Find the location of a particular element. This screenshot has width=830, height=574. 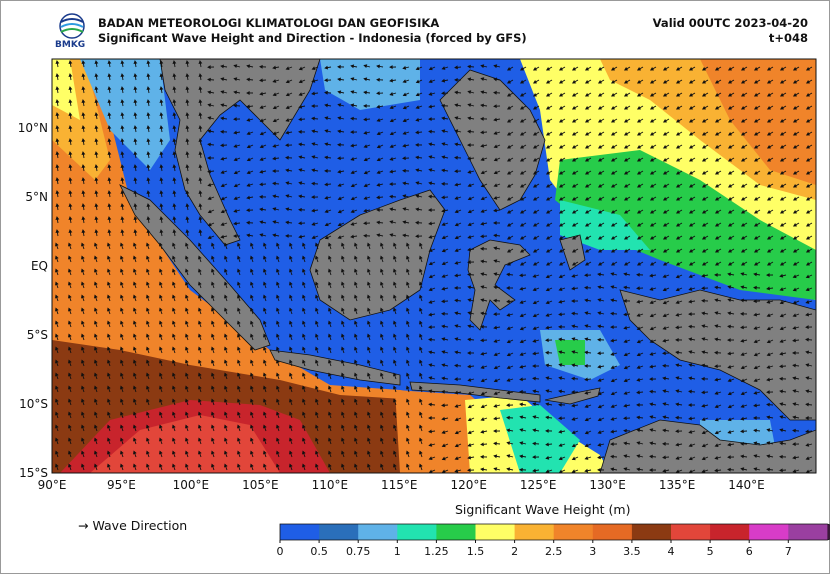

colorbar-label: 1 is located at coordinates (397, 551).